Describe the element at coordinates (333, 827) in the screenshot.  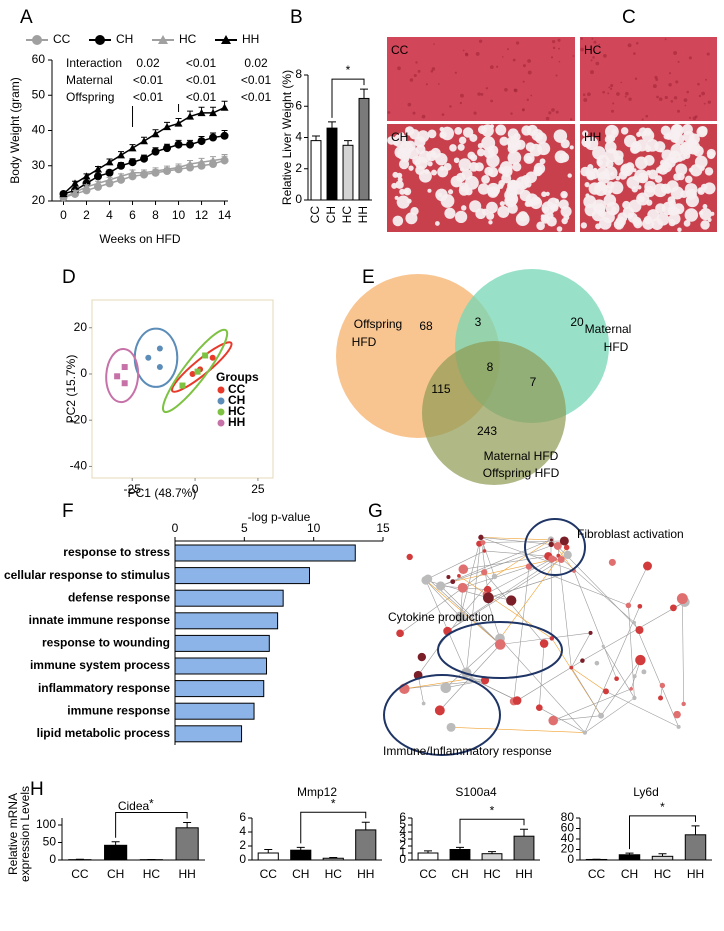
I see `significance-bracket` at that location.